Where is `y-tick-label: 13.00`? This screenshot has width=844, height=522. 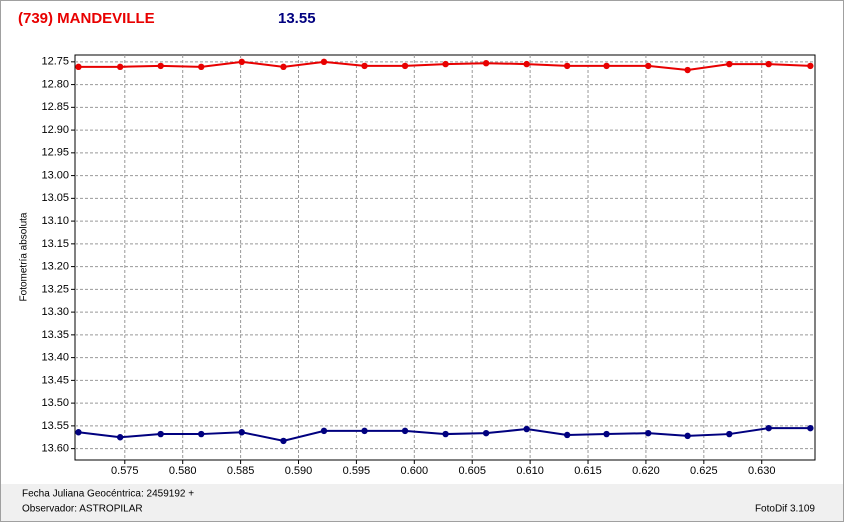 y-tick-label: 13.00 is located at coordinates (55, 175).